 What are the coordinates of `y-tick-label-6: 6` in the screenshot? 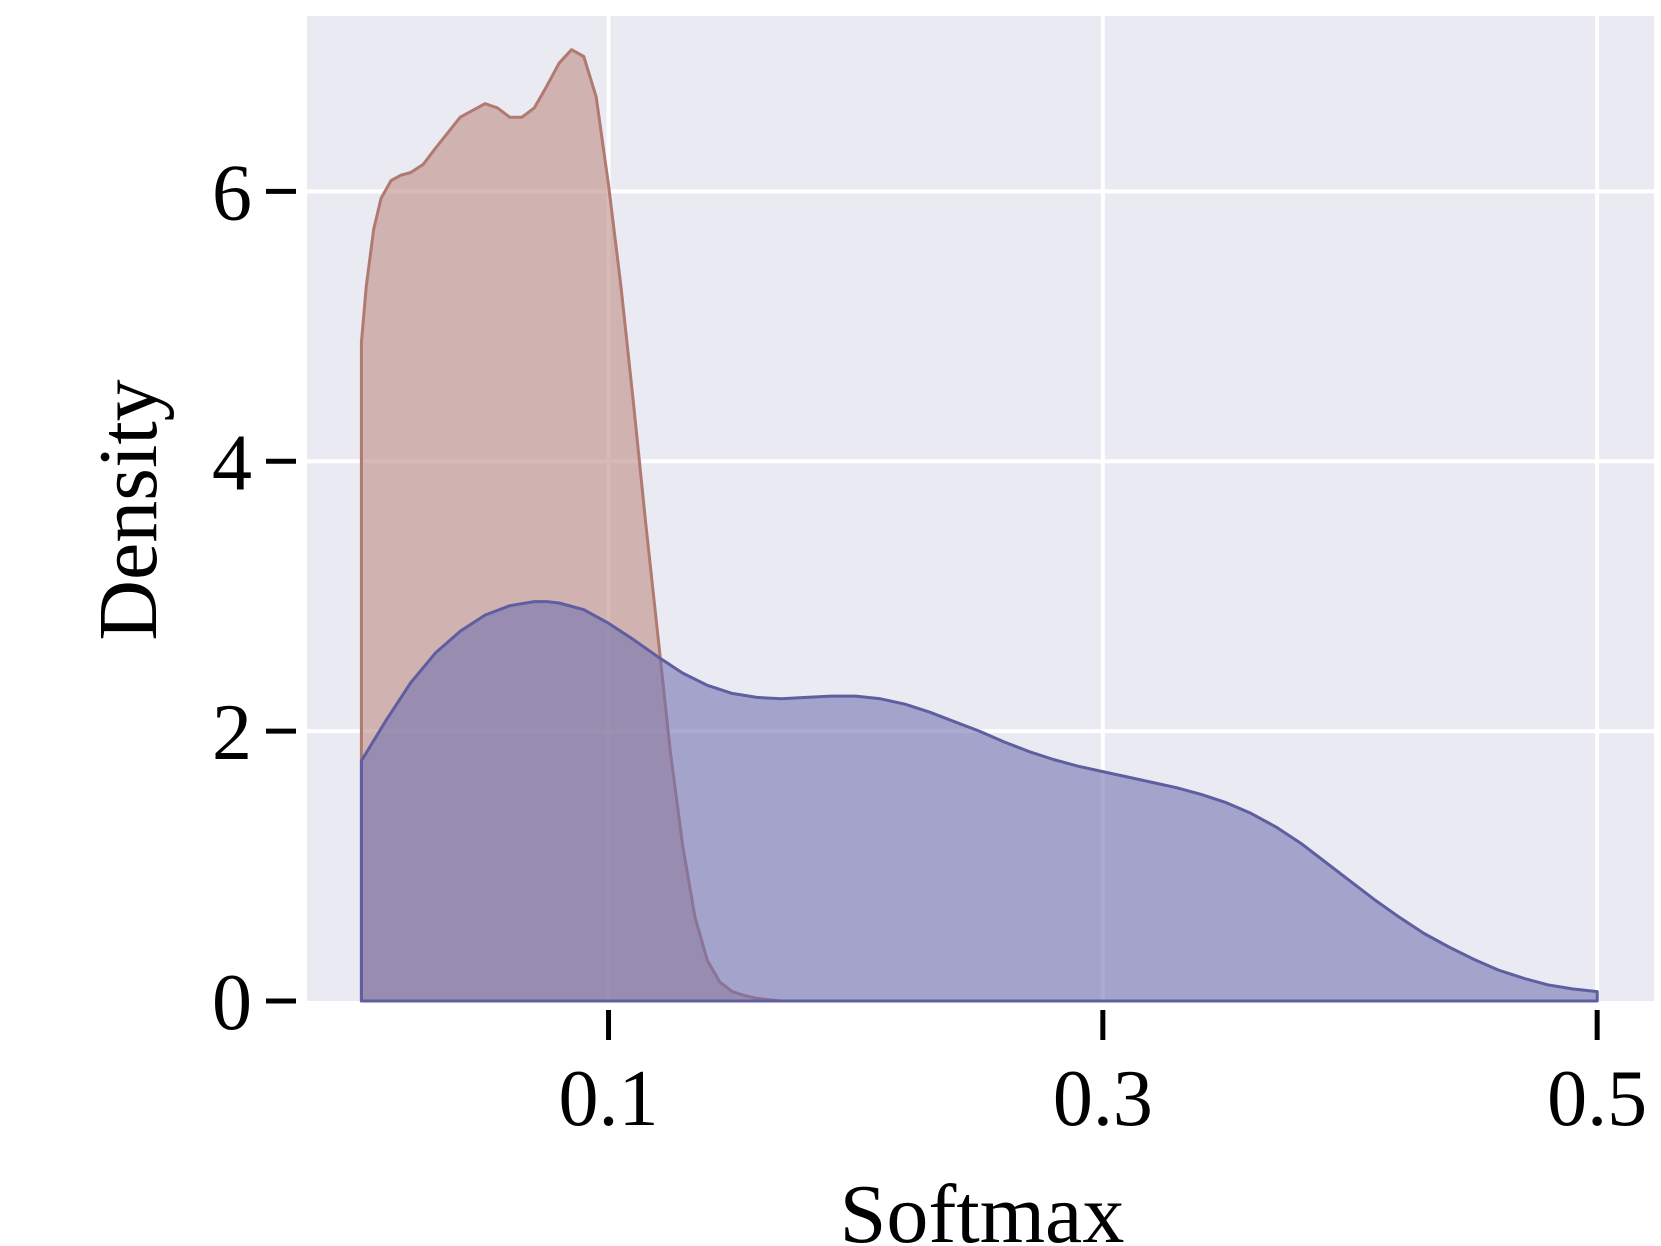 It's located at (232, 193).